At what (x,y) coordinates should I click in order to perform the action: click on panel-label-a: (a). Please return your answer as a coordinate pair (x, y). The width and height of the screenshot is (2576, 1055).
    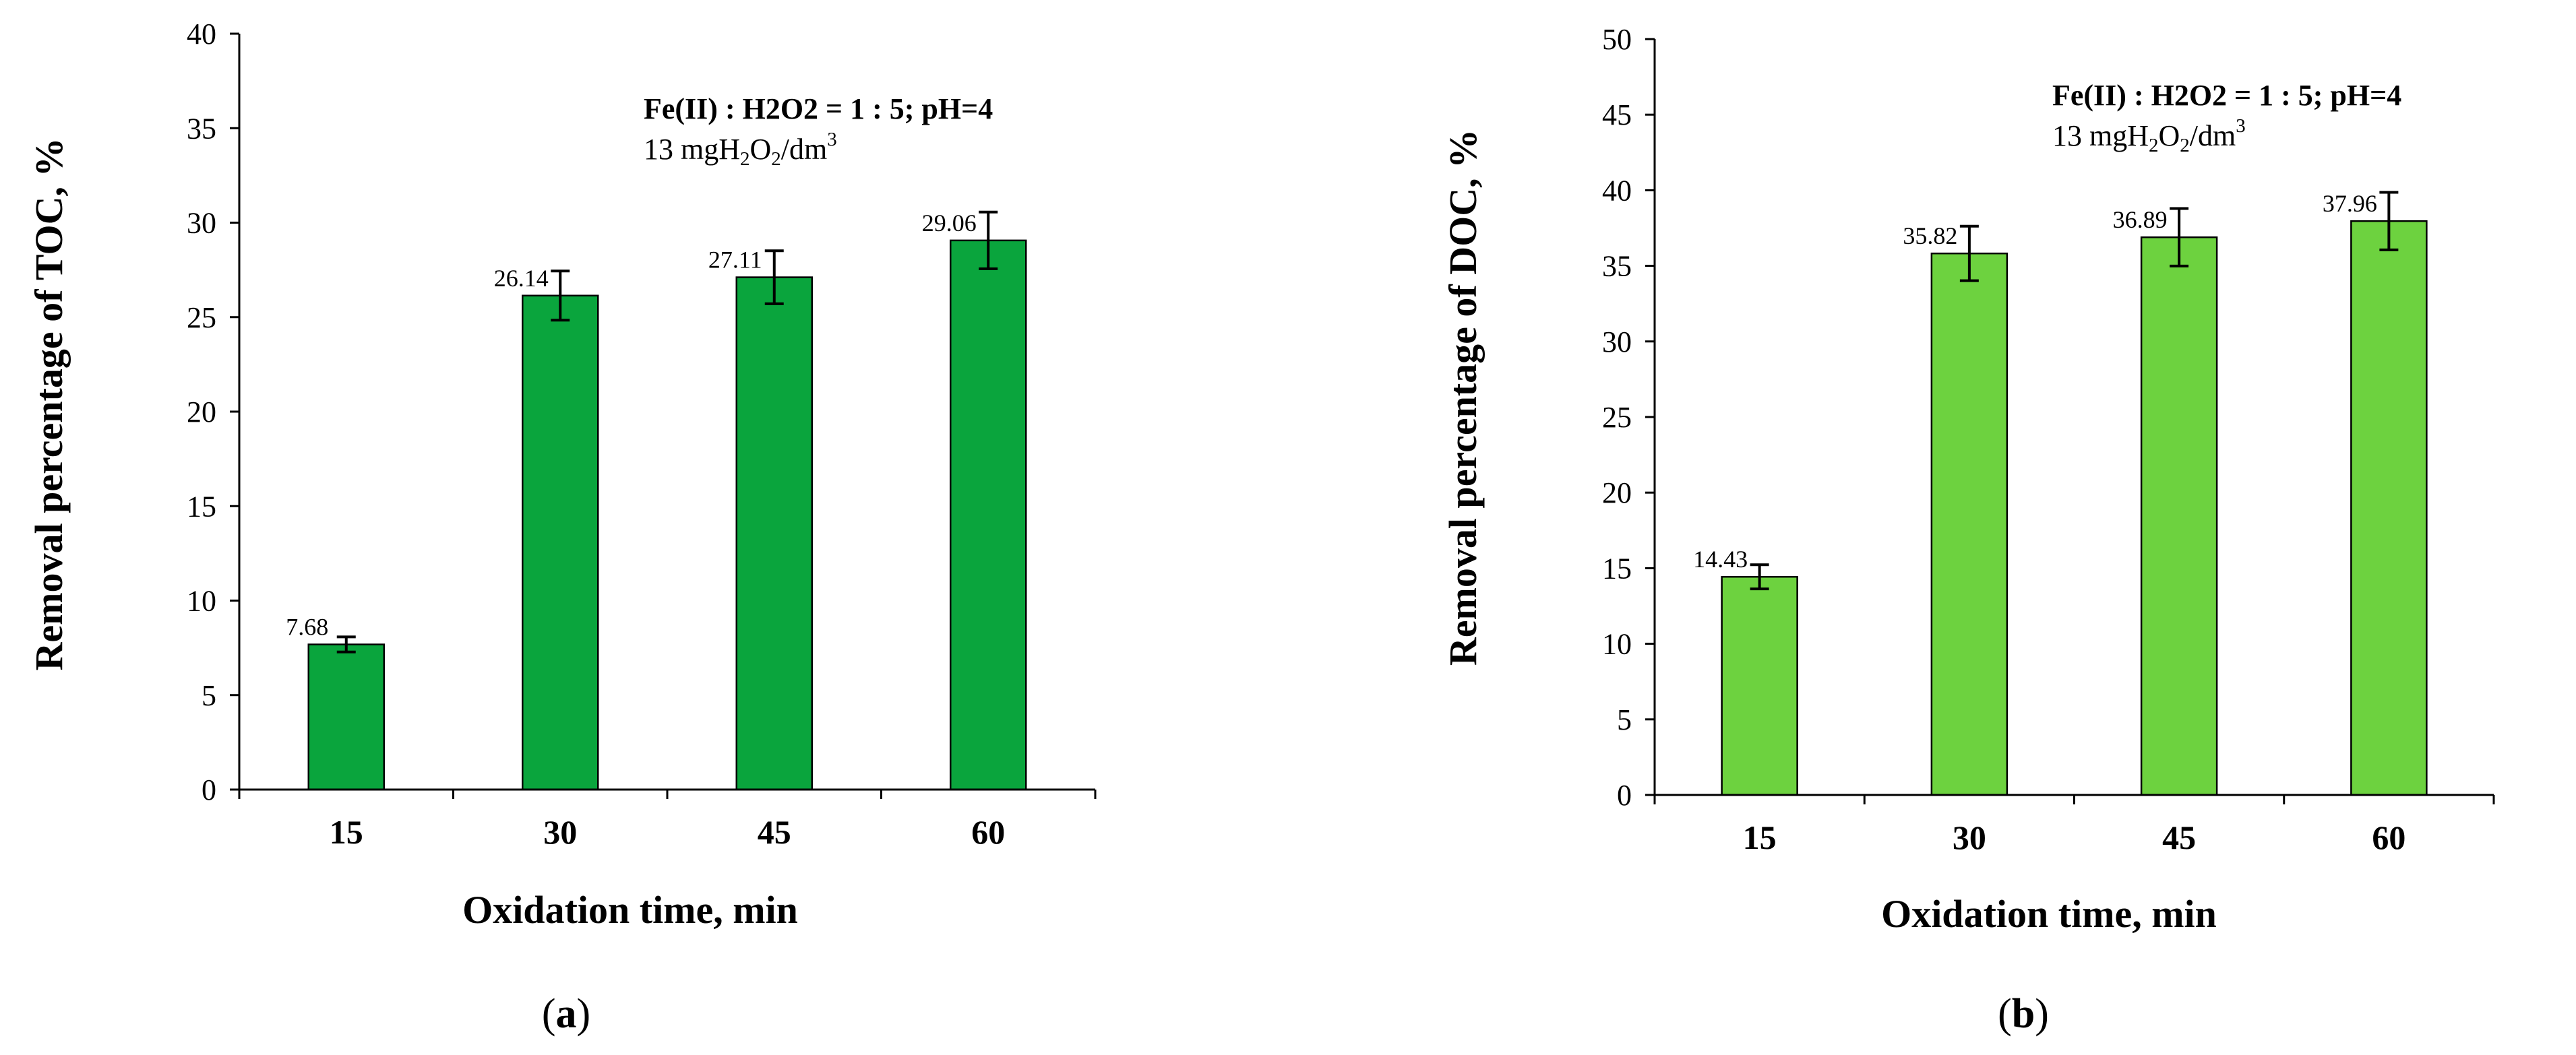
    Looking at the image, I should click on (566, 1014).